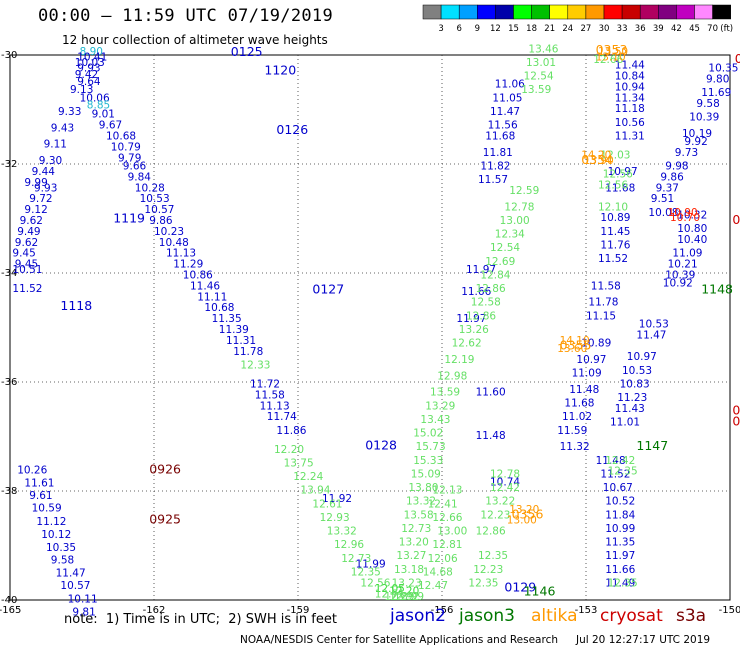 The image size is (740, 650). Describe the element at coordinates (576, 344) in the screenshot. I see `time-tag: 0355` at that location.